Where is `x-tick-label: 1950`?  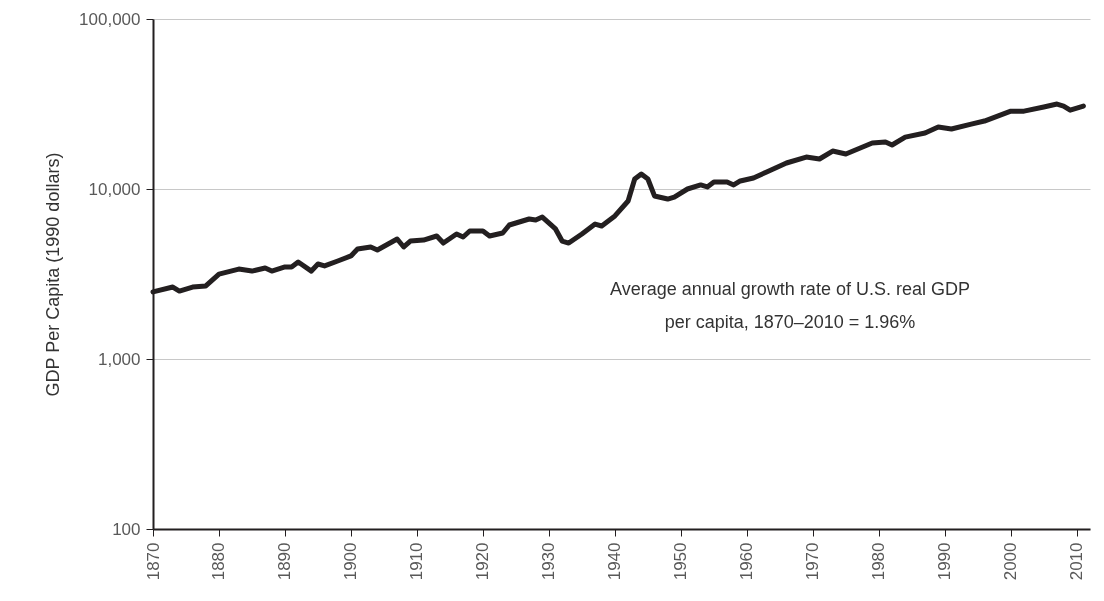 x-tick-label: 1950 is located at coordinates (681, 561).